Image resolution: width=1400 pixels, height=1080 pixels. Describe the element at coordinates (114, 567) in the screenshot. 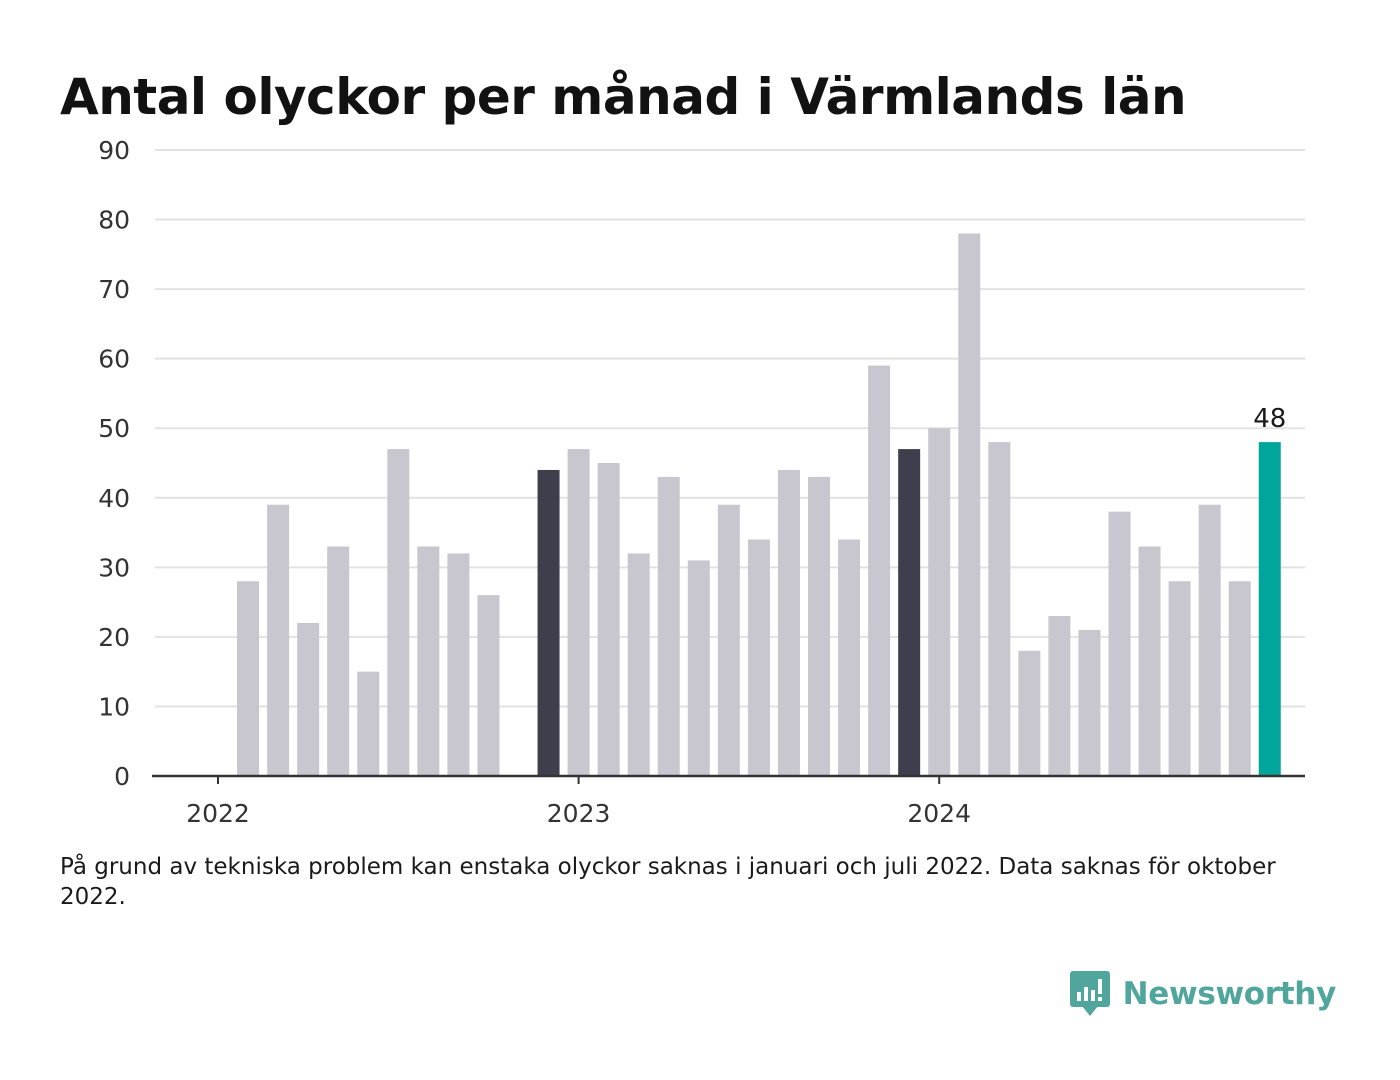

I see `y-tick-label: 30` at that location.